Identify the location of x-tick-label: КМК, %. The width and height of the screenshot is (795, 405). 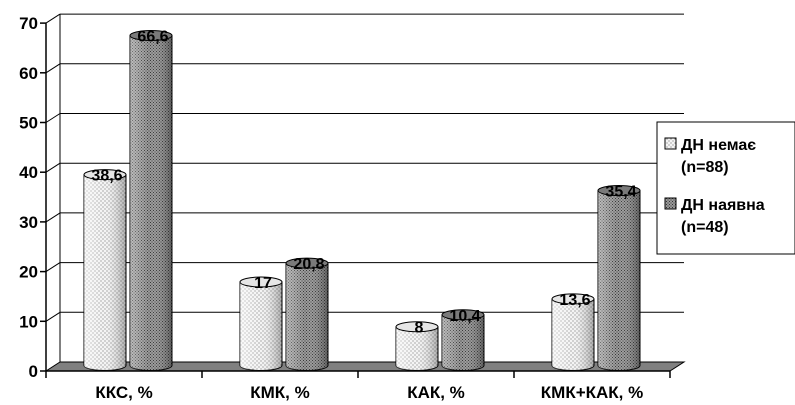
(279, 392).